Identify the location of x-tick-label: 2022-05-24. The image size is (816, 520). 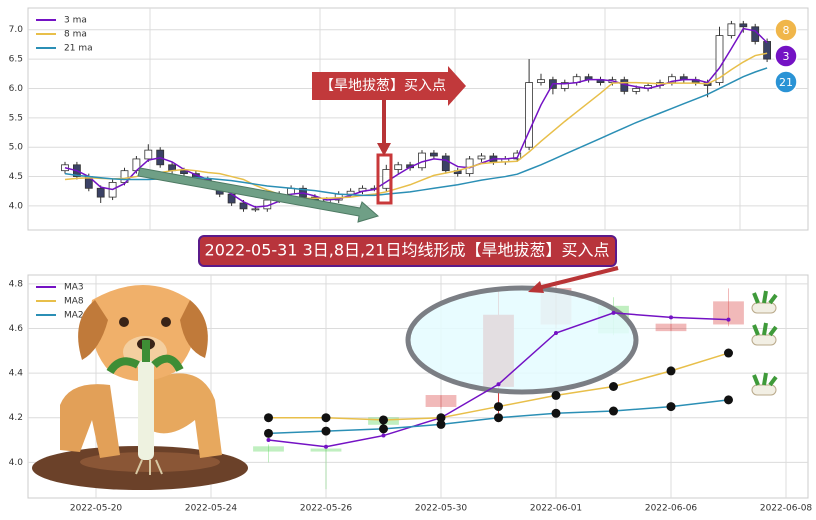
(211, 509).